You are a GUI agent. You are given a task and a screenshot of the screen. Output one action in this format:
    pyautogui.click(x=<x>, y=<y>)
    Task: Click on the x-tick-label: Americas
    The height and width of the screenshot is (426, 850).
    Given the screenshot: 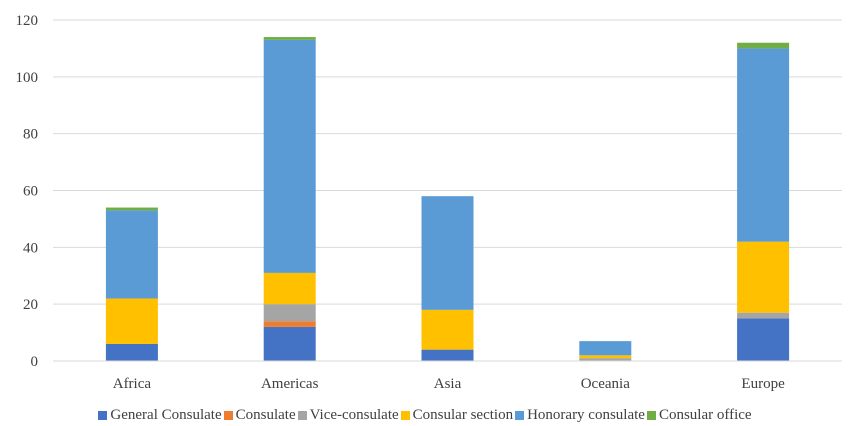 What is the action you would take?
    pyautogui.click(x=290, y=384)
    